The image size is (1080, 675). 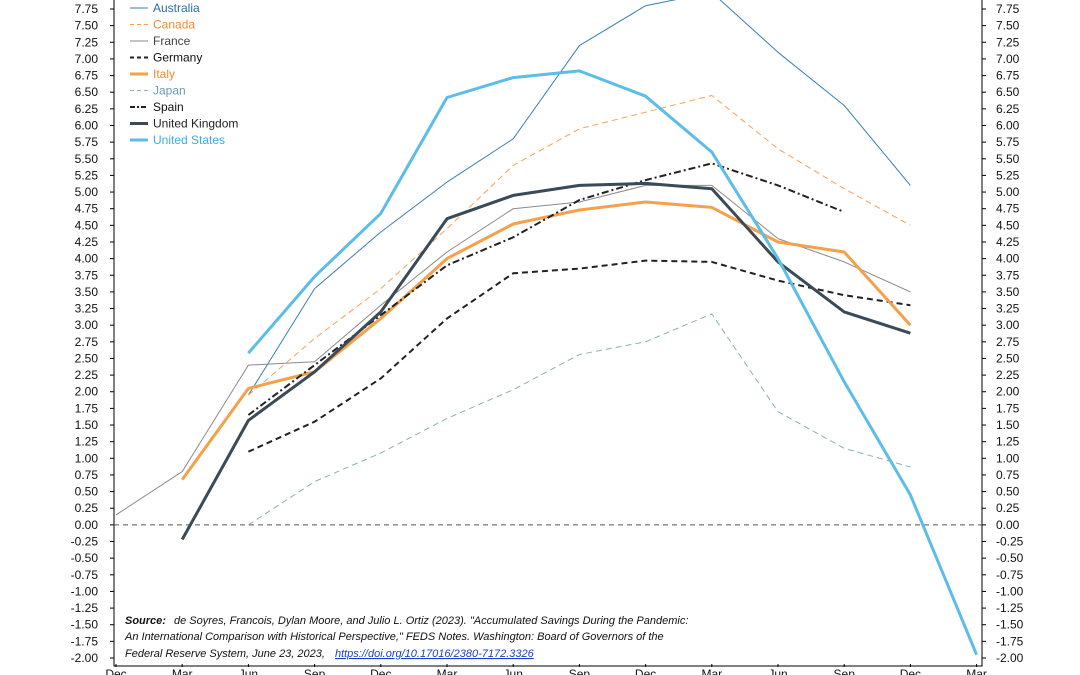 What do you see at coordinates (189, 140) in the screenshot?
I see `legend-label-united-states: United States` at bounding box center [189, 140].